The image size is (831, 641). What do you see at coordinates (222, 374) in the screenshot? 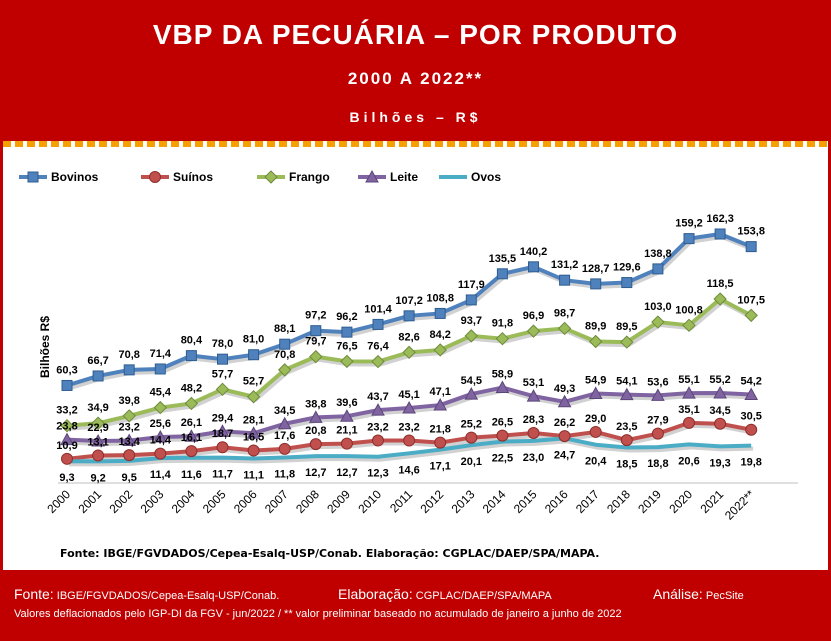
I see `data-label-frango: 57,7` at bounding box center [222, 374].